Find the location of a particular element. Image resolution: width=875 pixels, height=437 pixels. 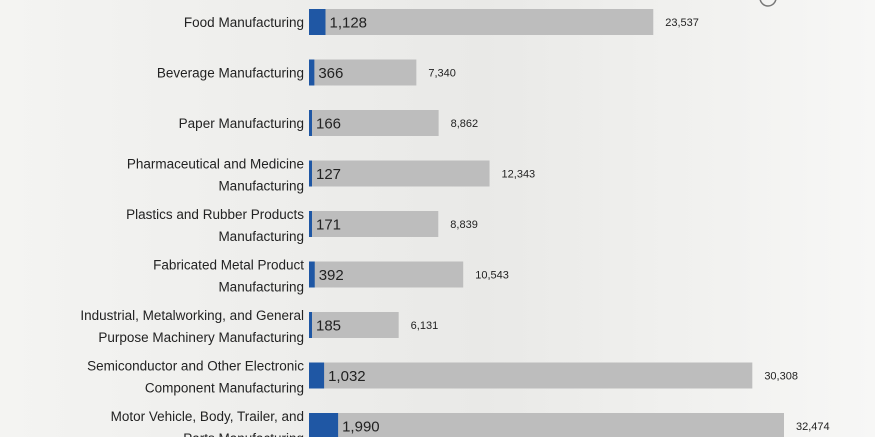

total-value-label: 30,308 is located at coordinates (781, 377).